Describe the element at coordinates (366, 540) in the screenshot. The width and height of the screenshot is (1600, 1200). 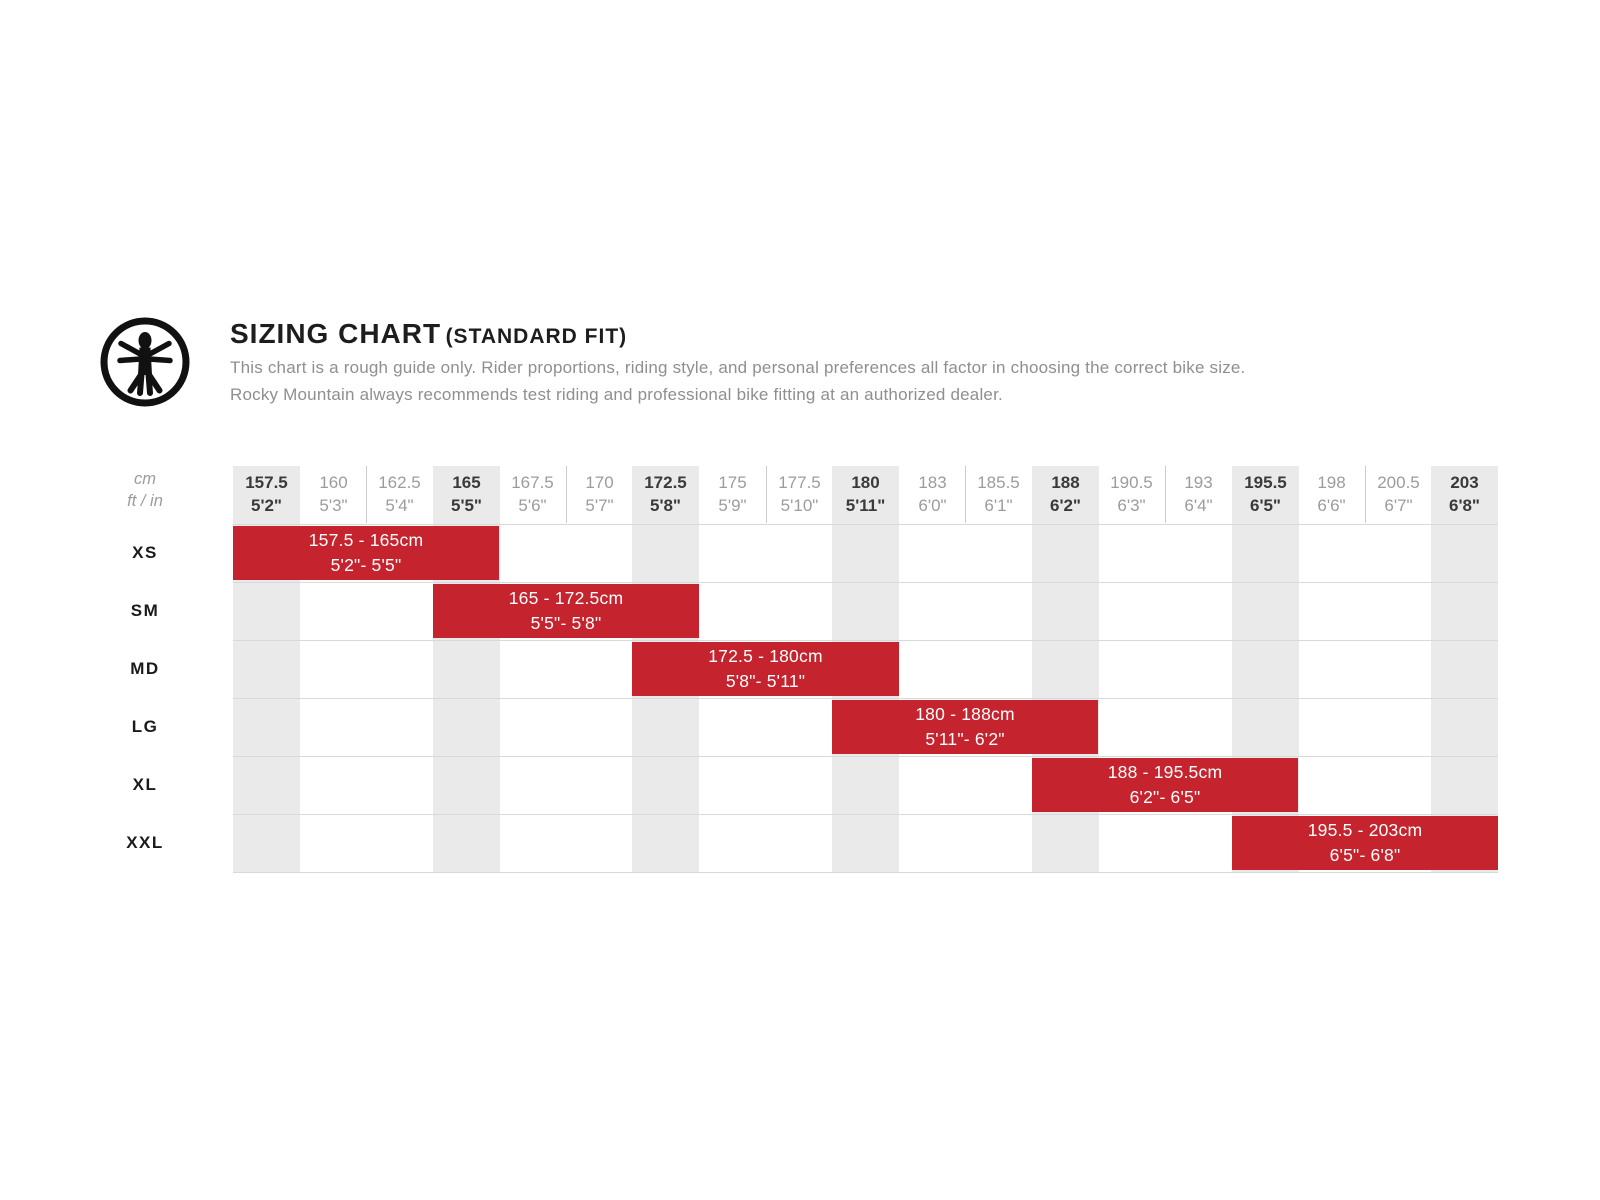
I see `range-cm: 157.5 - 165cm` at that location.